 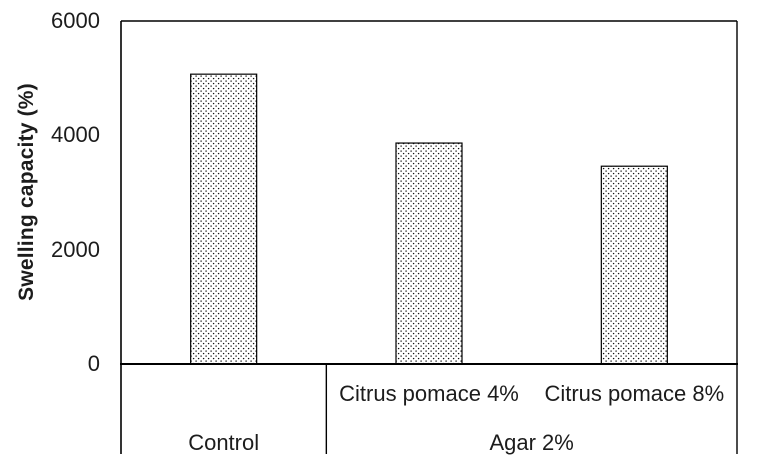 I want to click on bar-control, so click(x=224, y=219).